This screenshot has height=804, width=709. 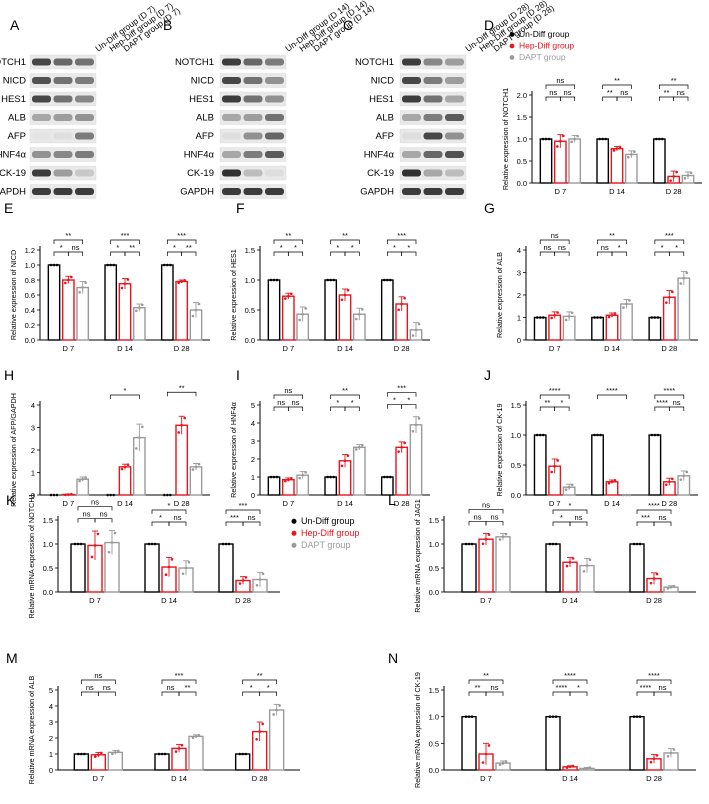 What do you see at coordinates (13, 450) in the screenshot?
I see `y-axis-title: Relative expression of AFP/GAPDH` at bounding box center [13, 450].